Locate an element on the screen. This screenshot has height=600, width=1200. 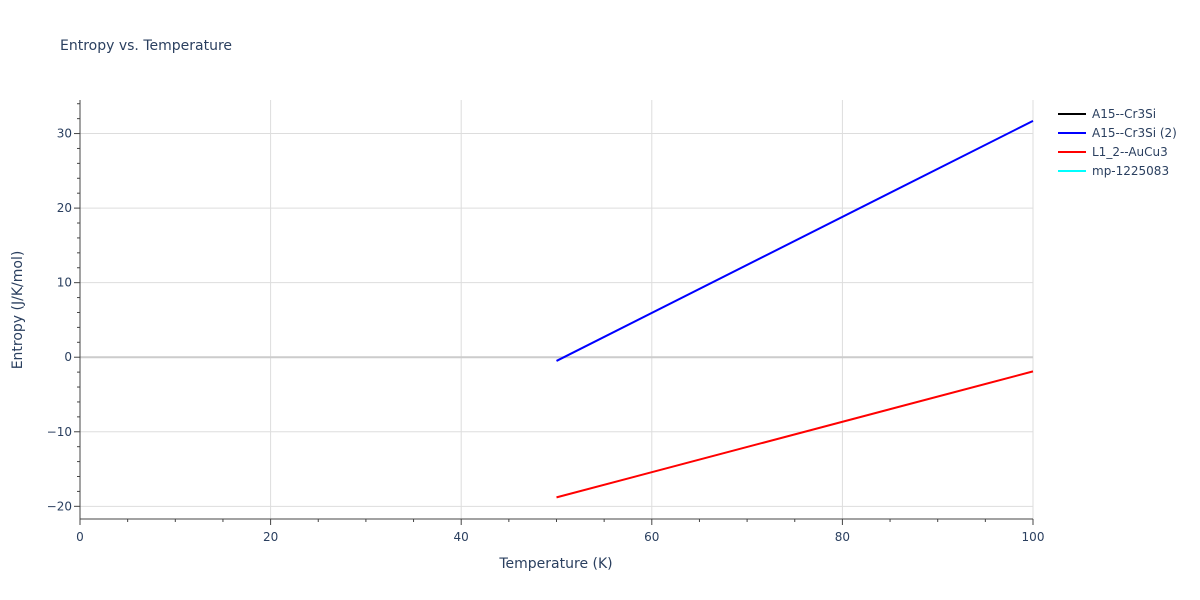
y-tick-label: −20 is located at coordinates (59, 506).